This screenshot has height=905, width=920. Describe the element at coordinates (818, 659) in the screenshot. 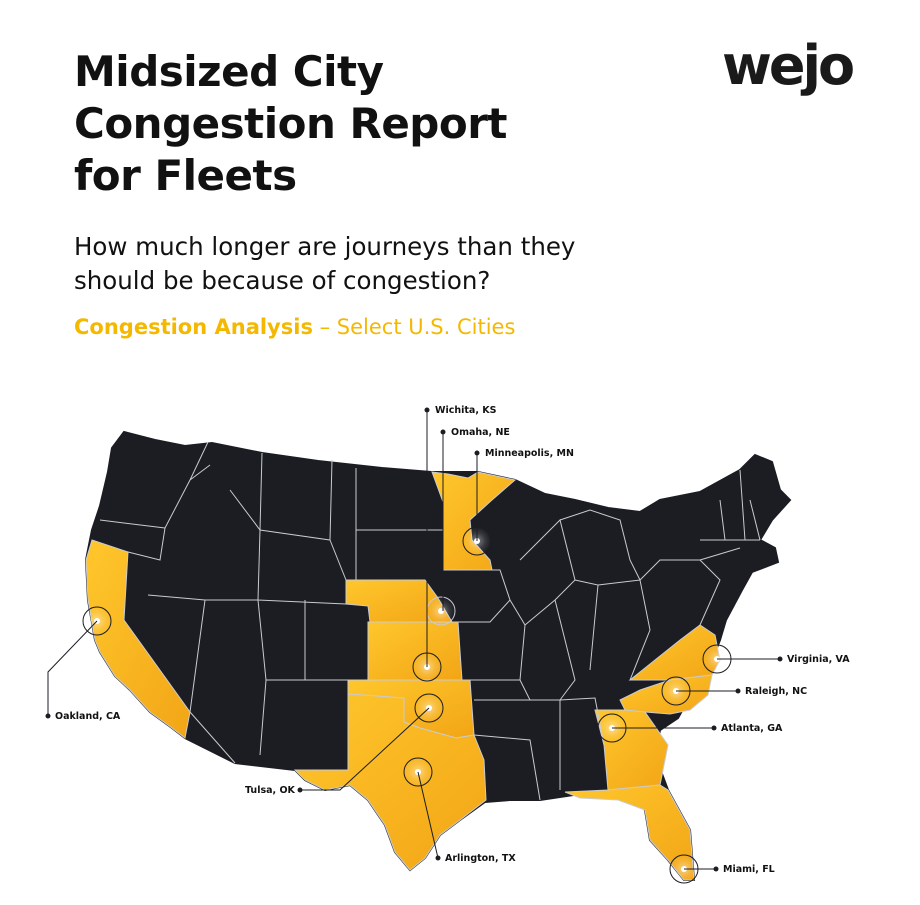

I see `city-label-virginia: Virginia, VA` at that location.